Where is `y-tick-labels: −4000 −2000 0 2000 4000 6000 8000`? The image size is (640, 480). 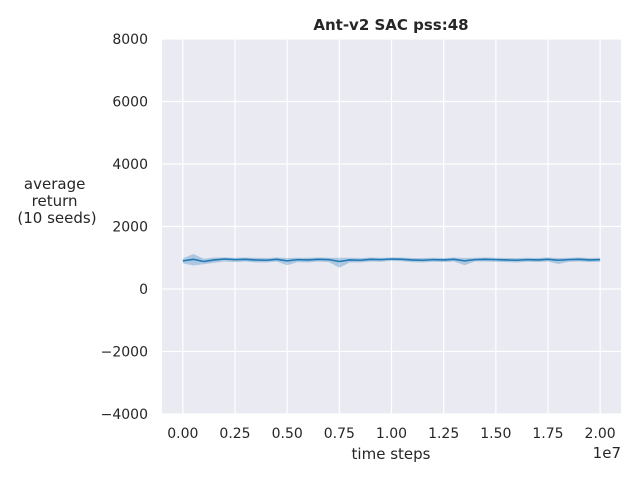 y-tick-labels: −4000 −2000 0 2000 4000 6000 8000 is located at coordinates (124, 227).